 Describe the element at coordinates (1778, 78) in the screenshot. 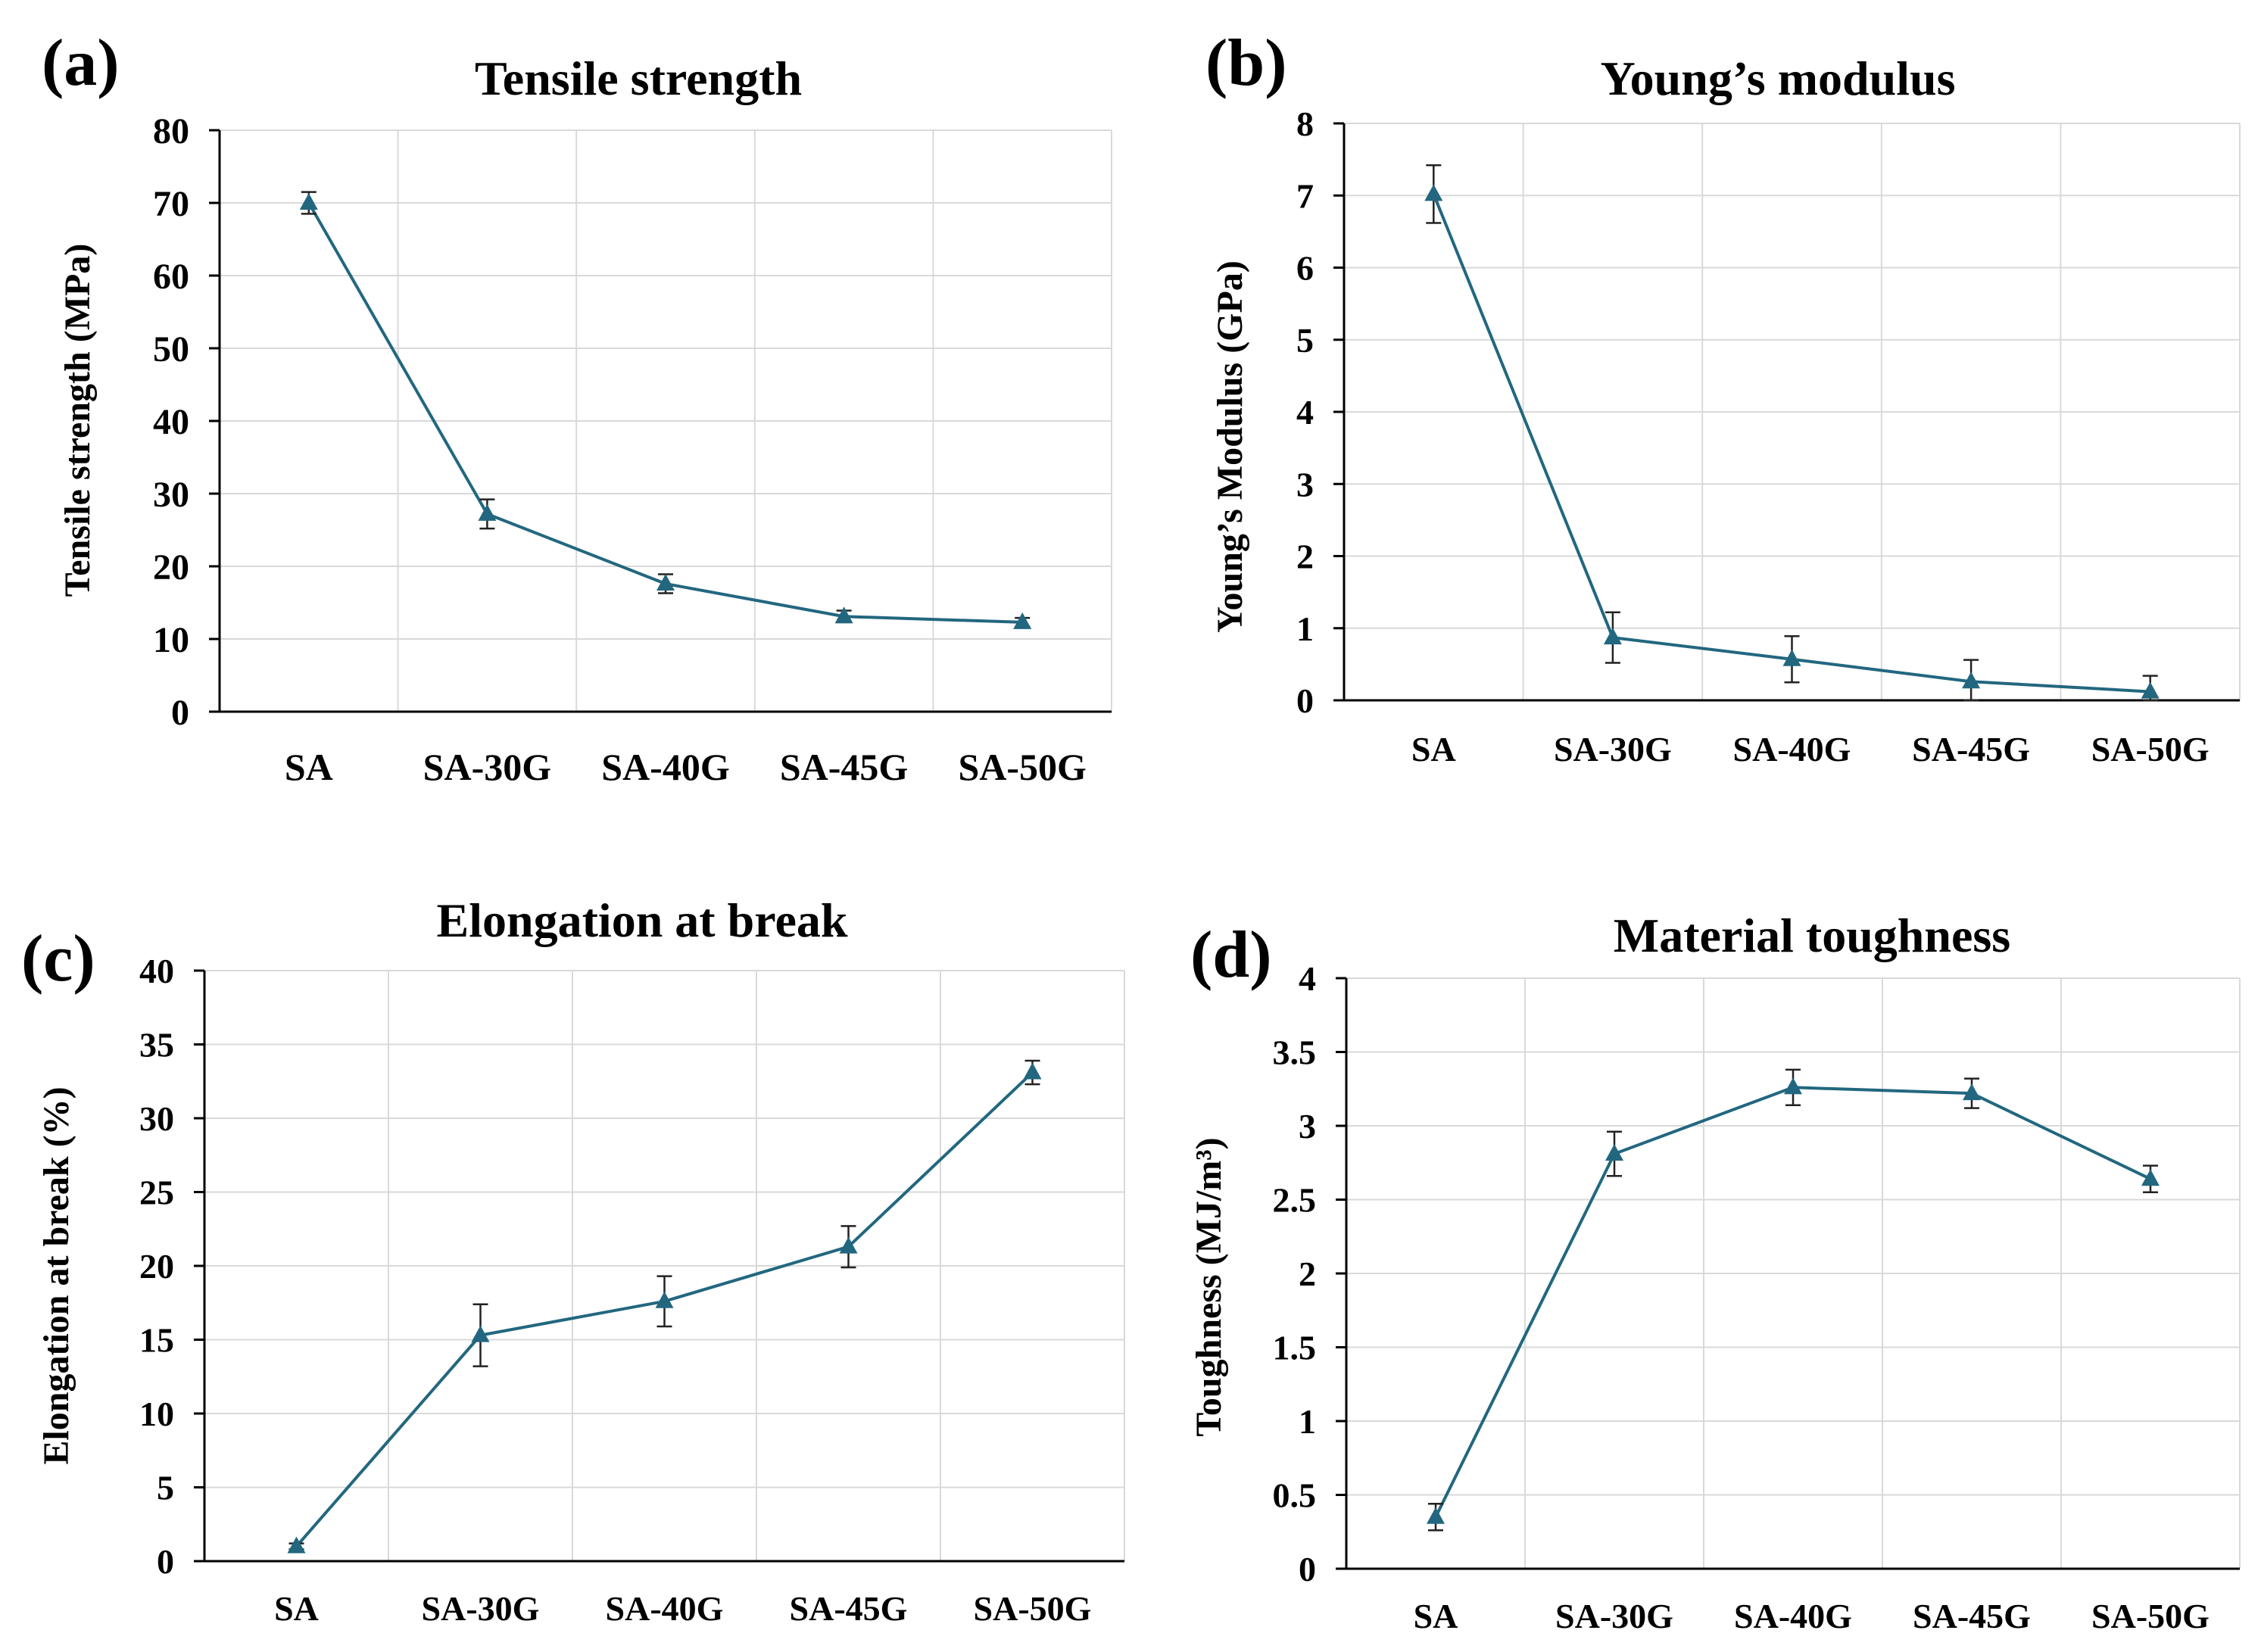

I see `chart-title: Young’s modulus` at that location.